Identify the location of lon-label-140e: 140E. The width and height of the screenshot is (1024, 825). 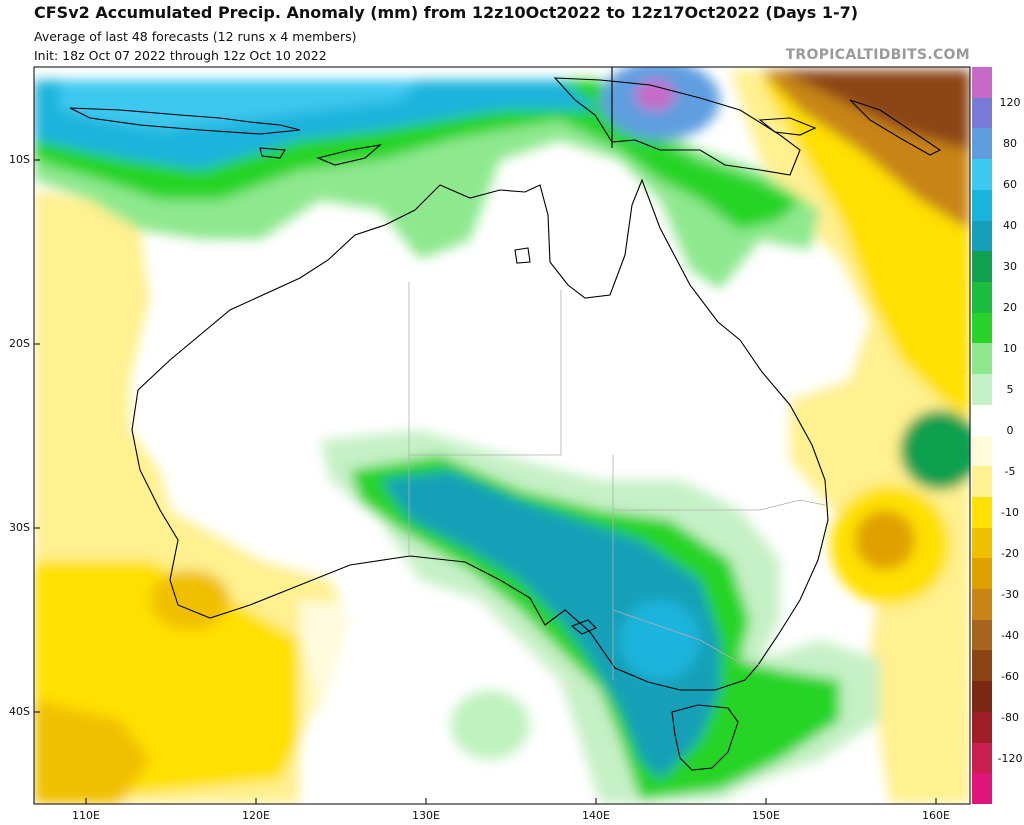
(596, 815).